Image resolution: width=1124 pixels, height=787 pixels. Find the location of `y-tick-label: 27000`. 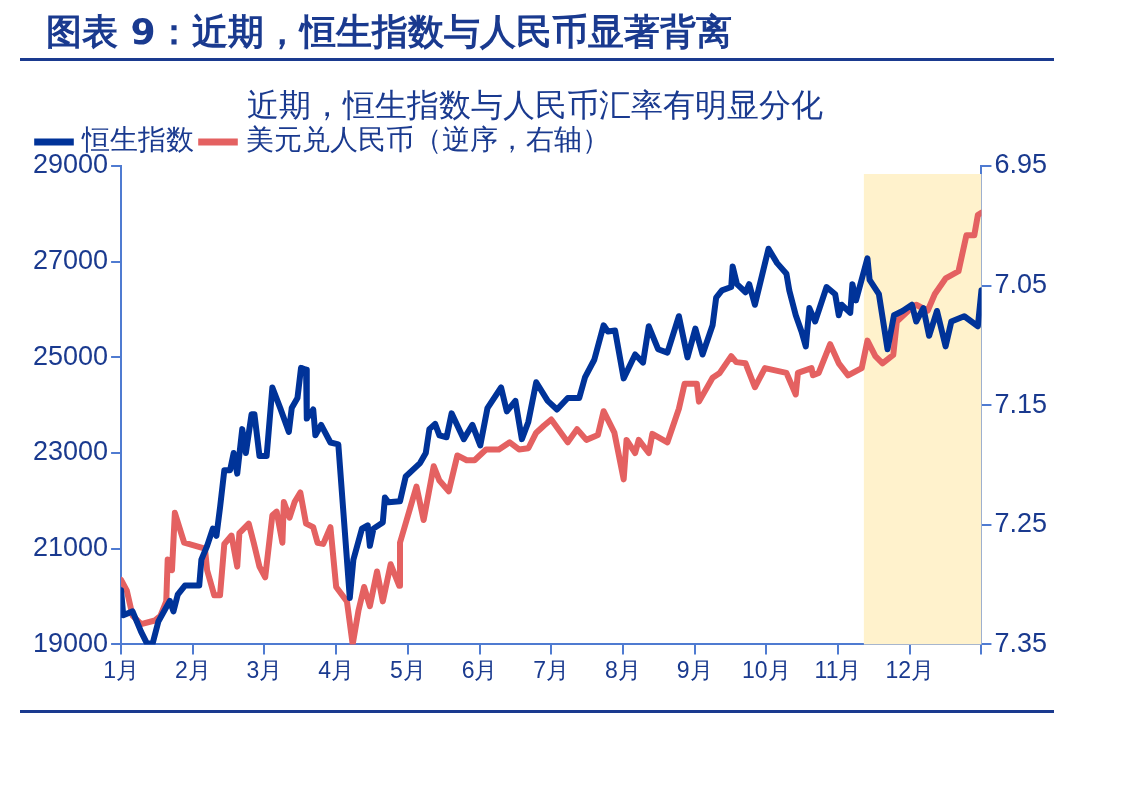

y-tick-label: 27000 is located at coordinates (70, 260).